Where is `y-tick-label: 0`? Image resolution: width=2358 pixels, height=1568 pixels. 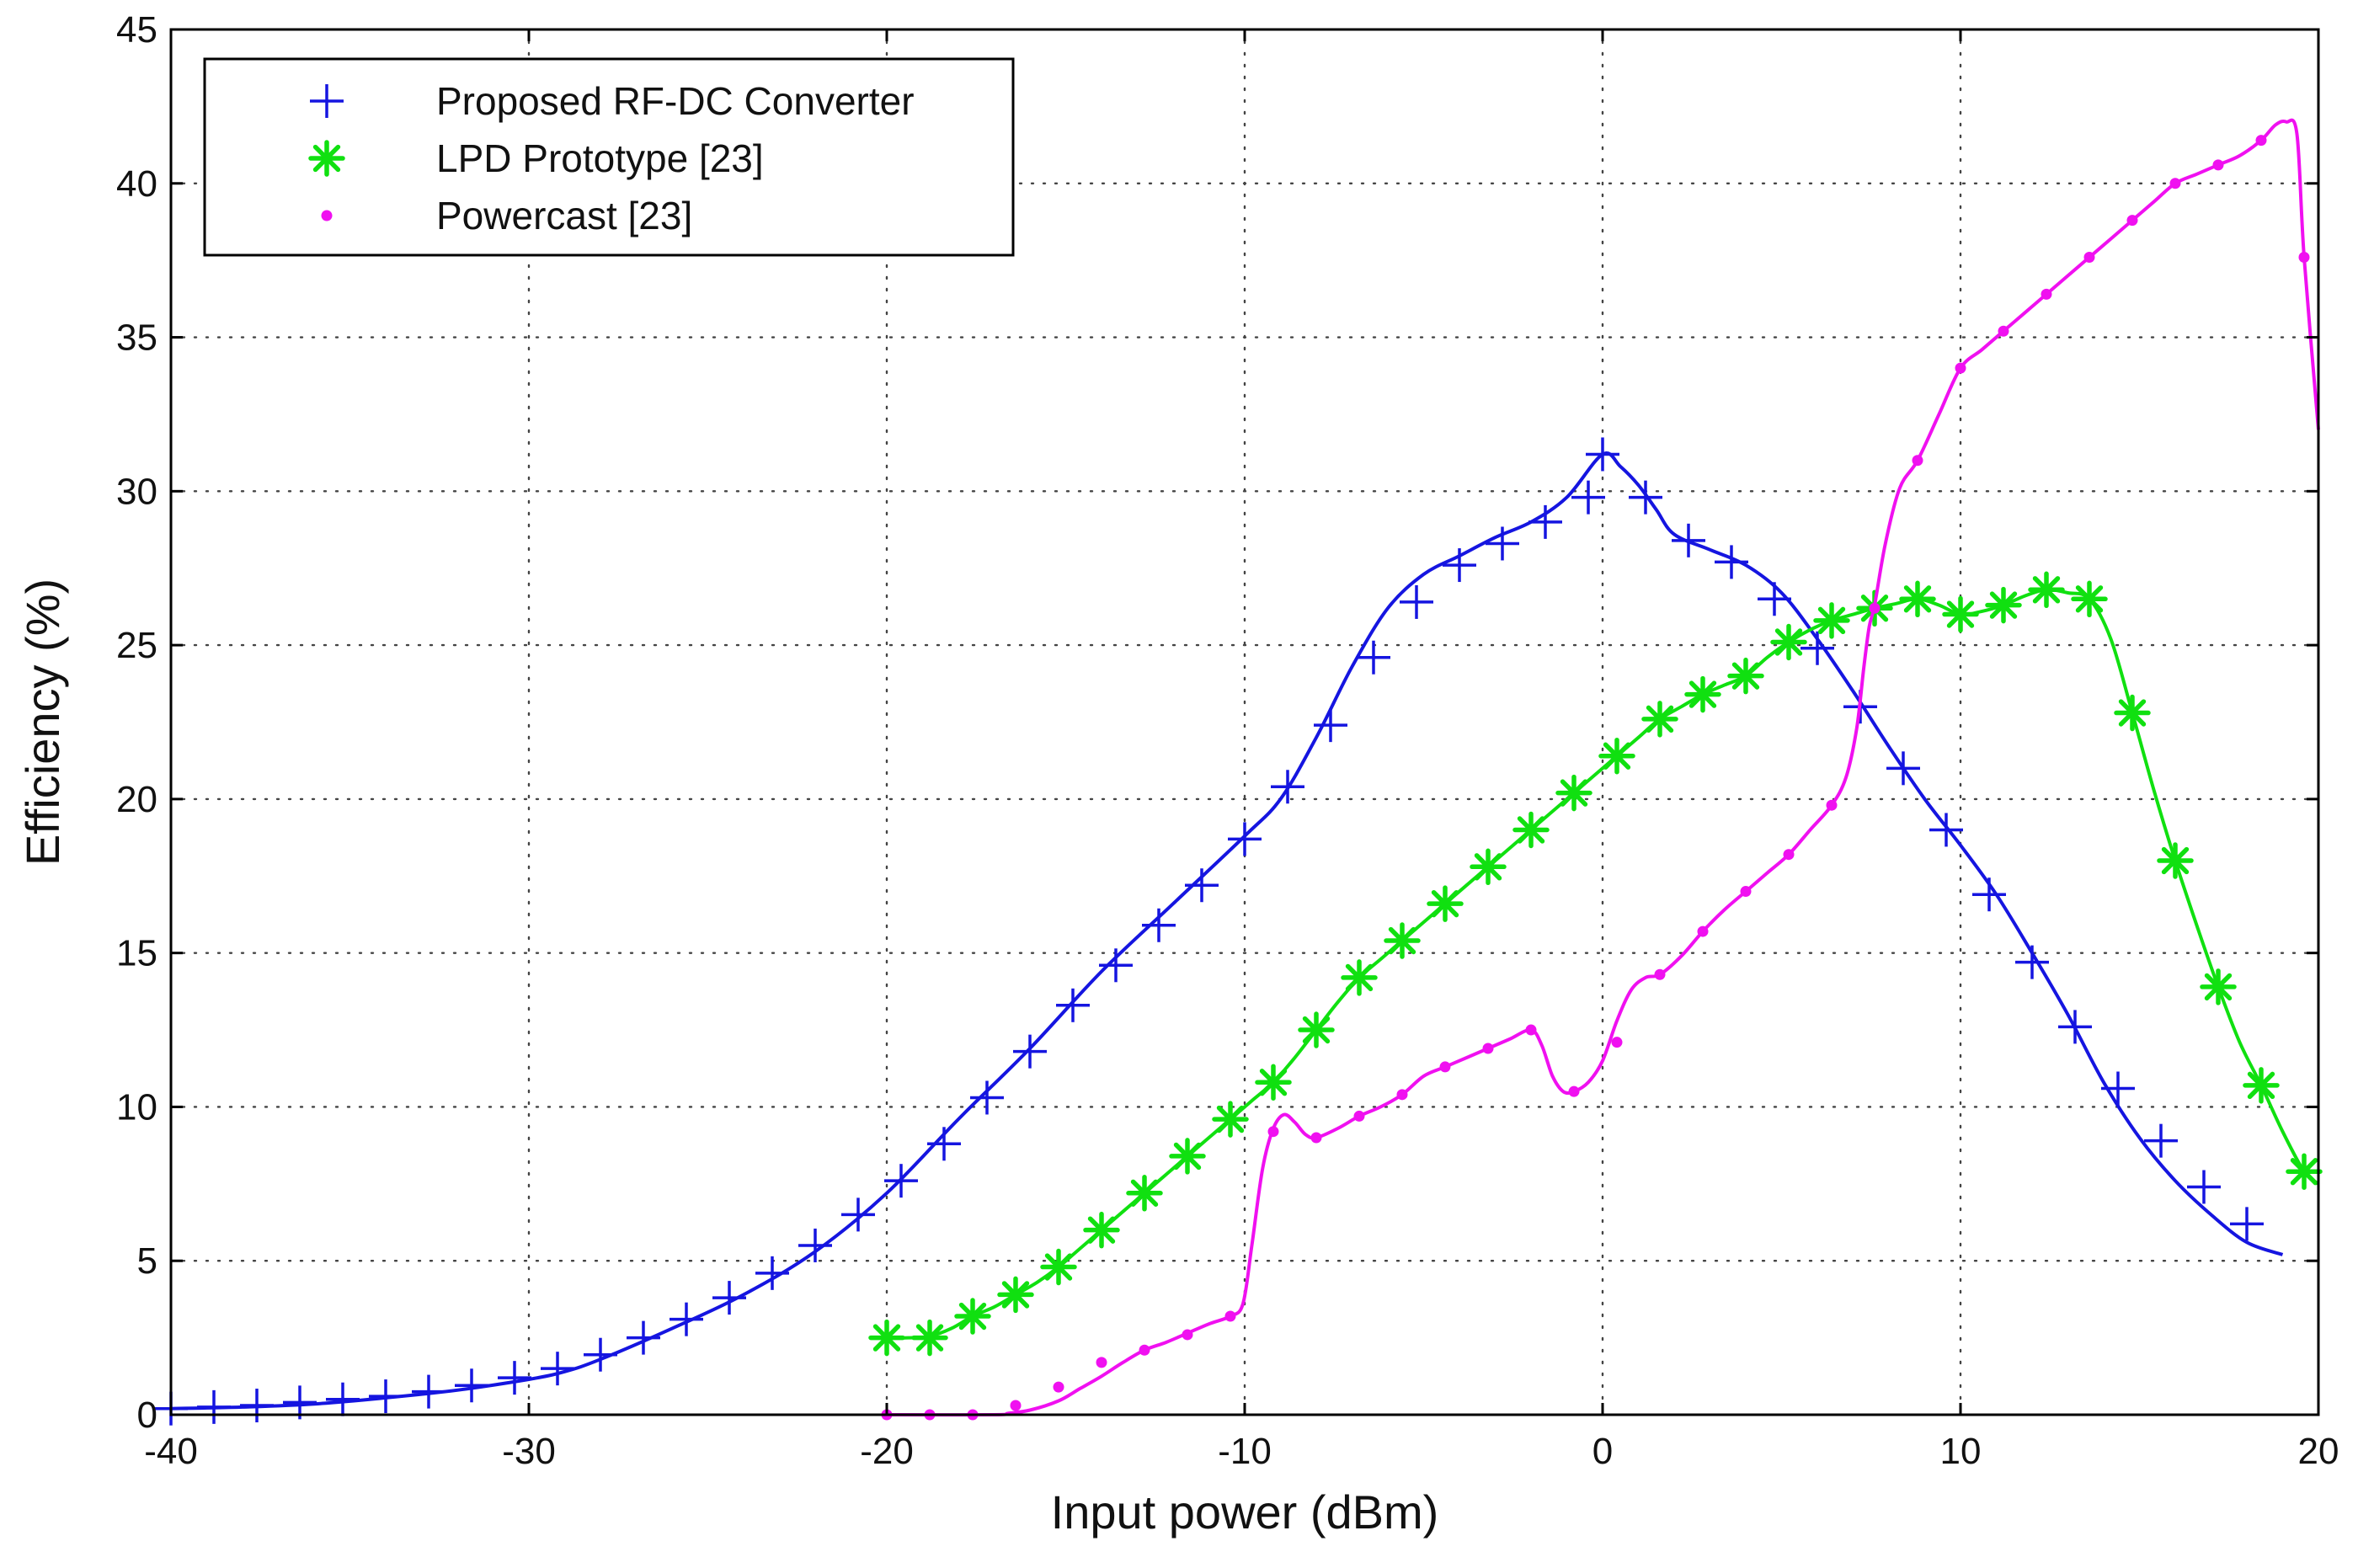
y-tick-label: 0 is located at coordinates (147, 1415).